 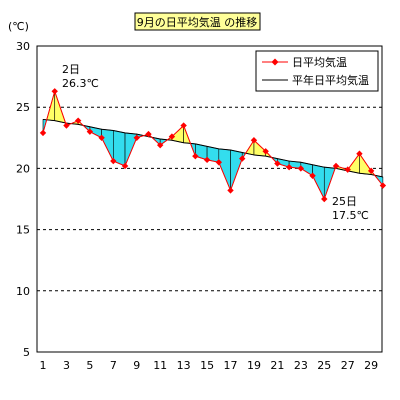 What do you see at coordinates (350, 215) in the screenshot?
I see `annotation-min-value: 17.5℃` at bounding box center [350, 215].